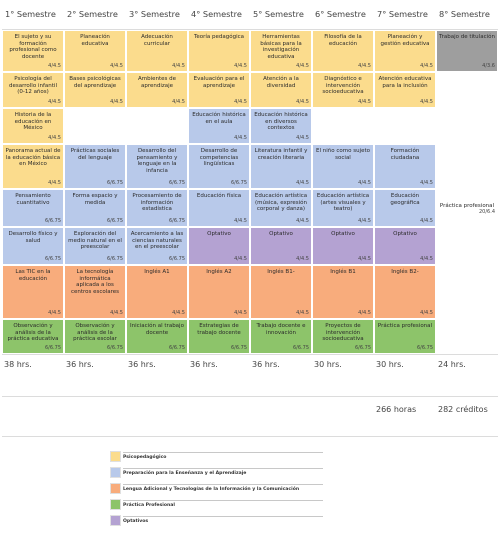 The width and height of the screenshot is (500, 535). What do you see at coordinates (405, 272) in the screenshot?
I see `course-name: Inglés B2-` at bounding box center [405, 272].